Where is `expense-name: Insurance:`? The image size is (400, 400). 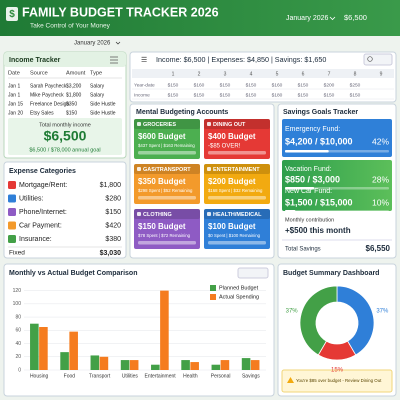 expense-name: Insurance: is located at coordinates (35, 239).